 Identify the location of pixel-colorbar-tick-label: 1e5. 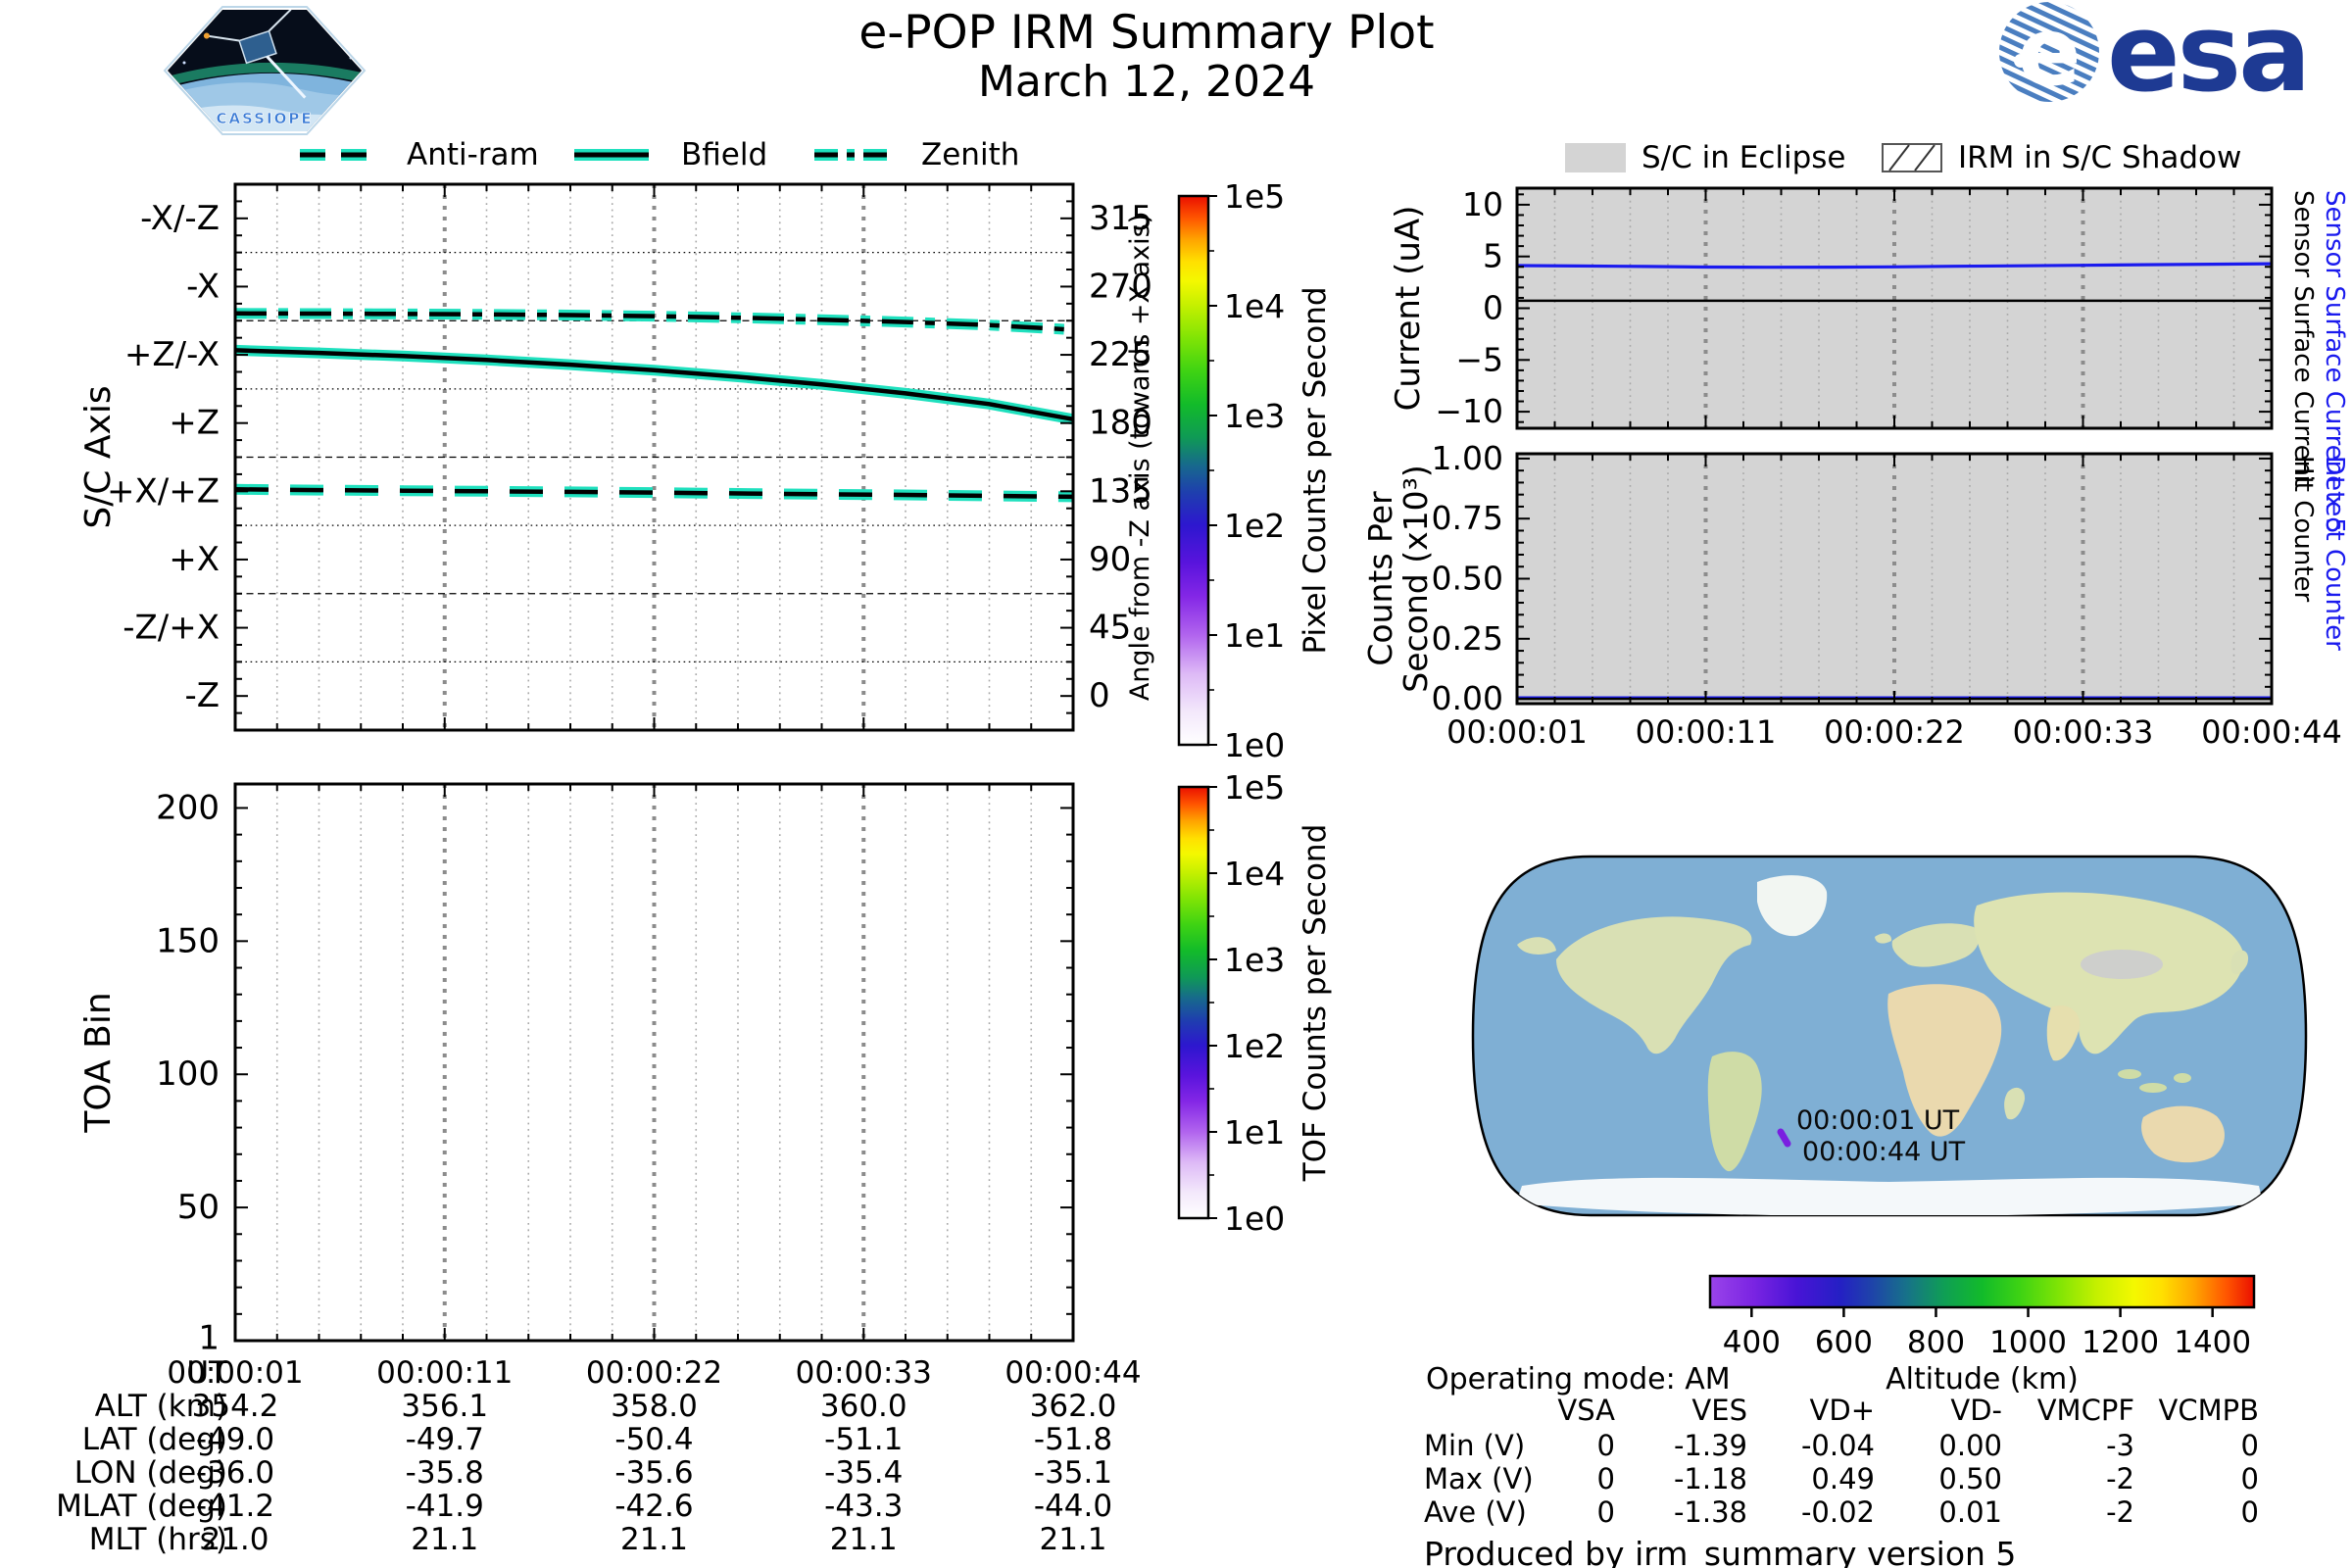
(1254, 196).